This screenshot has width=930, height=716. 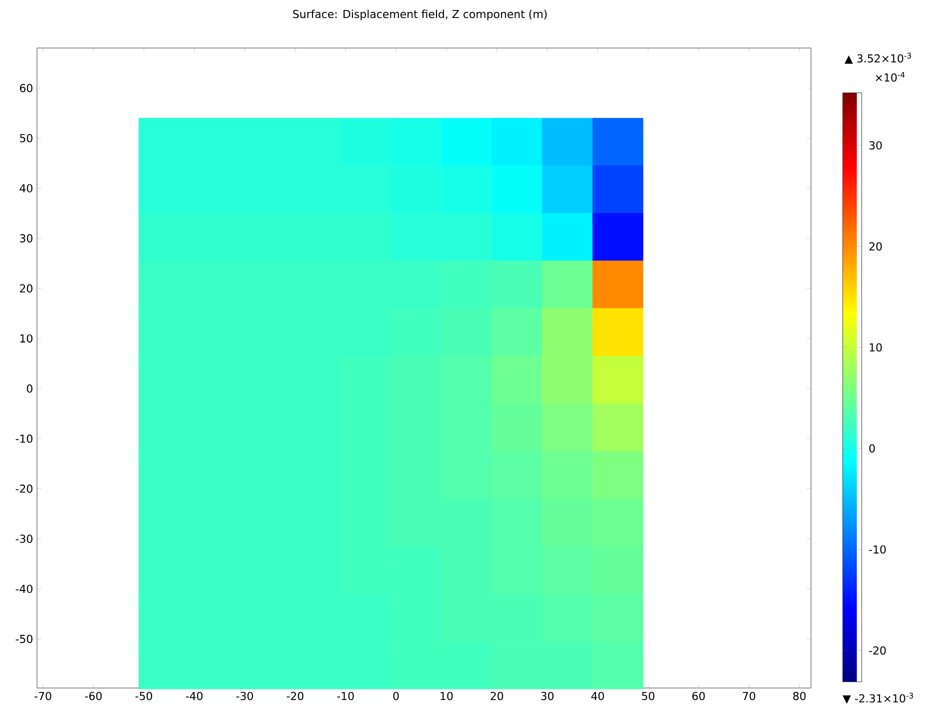 What do you see at coordinates (497, 696) in the screenshot?
I see `x-tick-label: 20` at bounding box center [497, 696].